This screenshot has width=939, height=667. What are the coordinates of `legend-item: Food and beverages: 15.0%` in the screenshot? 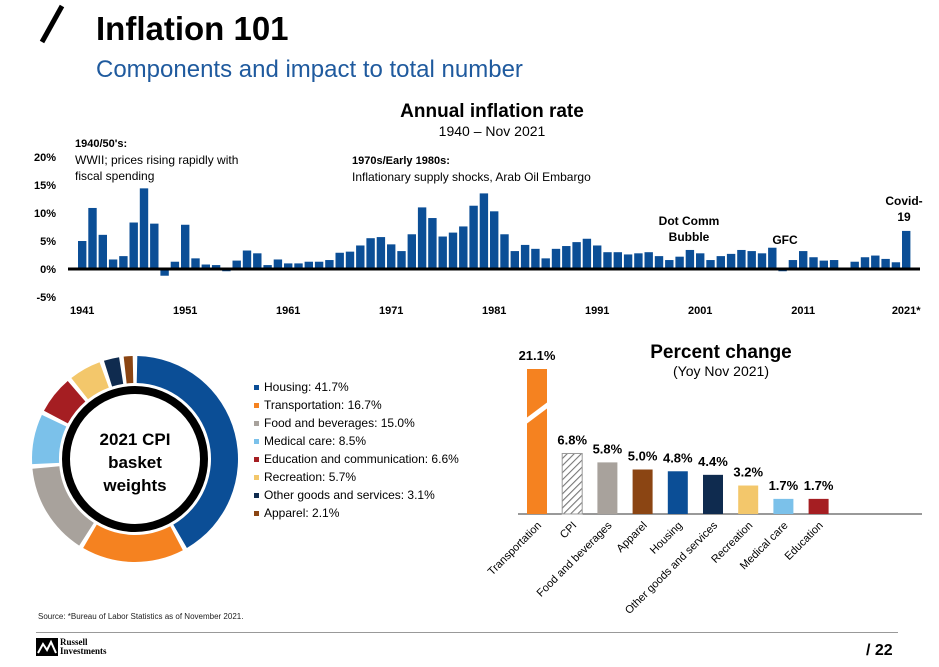 It's located at (356, 423).